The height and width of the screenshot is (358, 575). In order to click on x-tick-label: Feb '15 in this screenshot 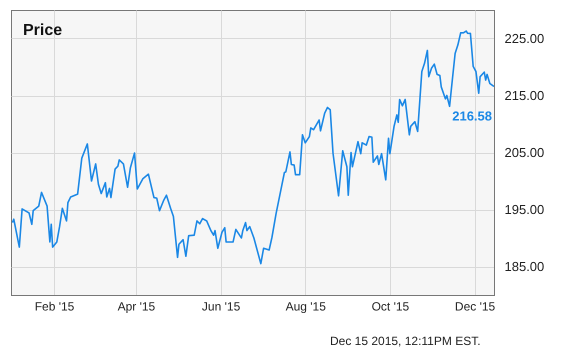, I will do `click(54, 307)`.